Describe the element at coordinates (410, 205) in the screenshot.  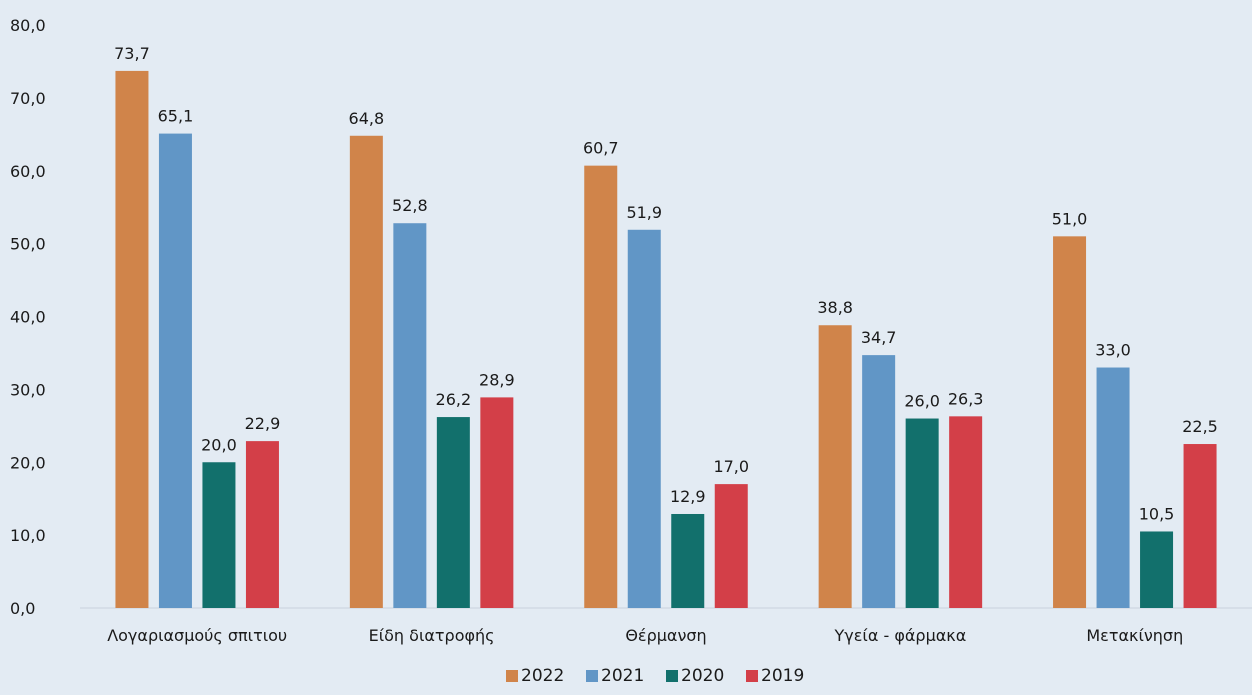
I see `data-label: 52,8` at that location.